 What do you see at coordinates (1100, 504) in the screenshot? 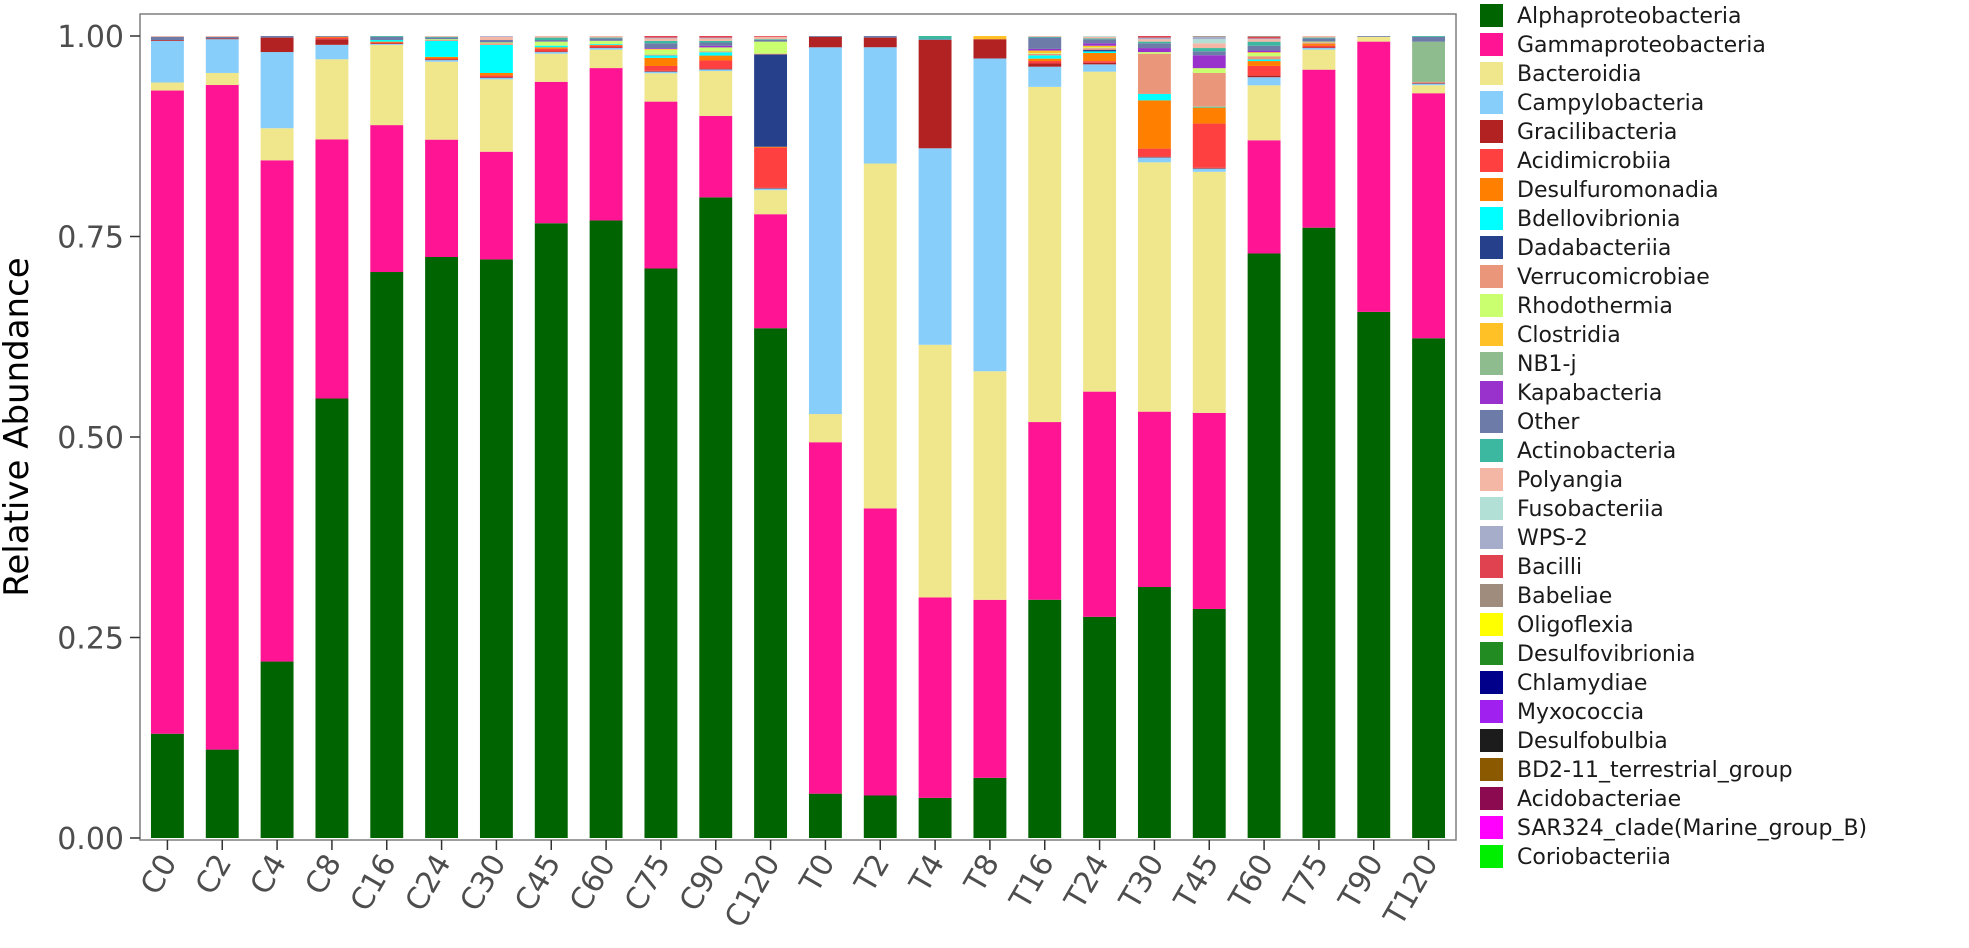
I see `bar-segment-T24-Gammaproteobacteria` at bounding box center [1100, 504].